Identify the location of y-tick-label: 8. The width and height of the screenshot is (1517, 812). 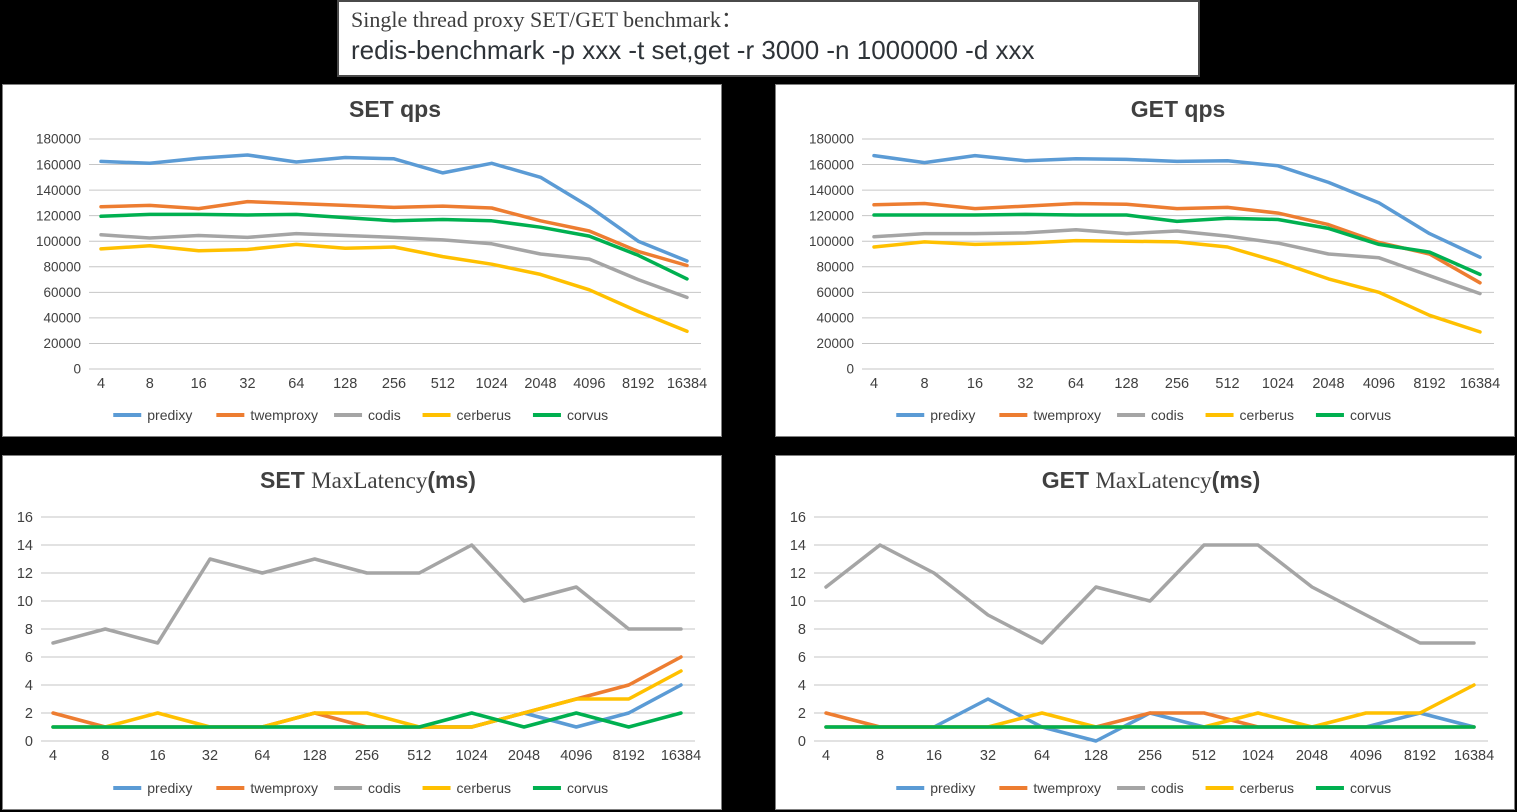
(29, 630).